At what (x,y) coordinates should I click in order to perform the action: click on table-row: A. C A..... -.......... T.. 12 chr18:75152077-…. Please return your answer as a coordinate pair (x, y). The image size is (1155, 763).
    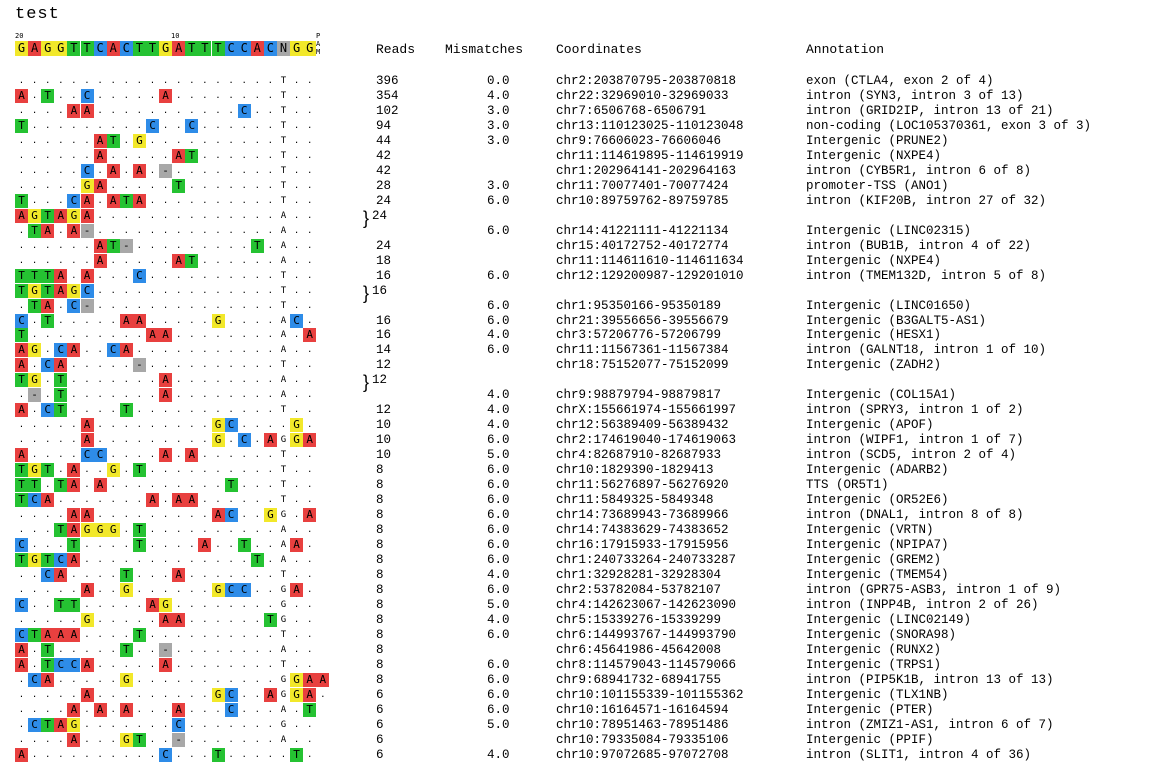
    Looking at the image, I should click on (577, 365).